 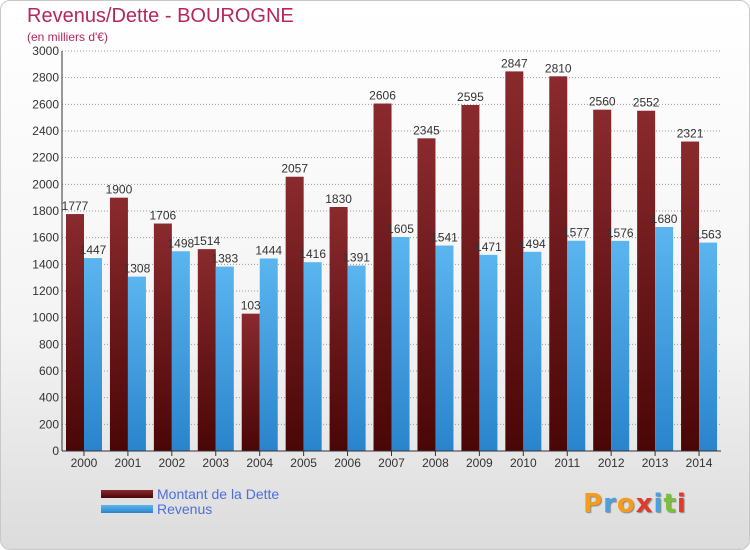 What do you see at coordinates (690, 134) in the screenshot?
I see `data-label-debt: 2321` at bounding box center [690, 134].